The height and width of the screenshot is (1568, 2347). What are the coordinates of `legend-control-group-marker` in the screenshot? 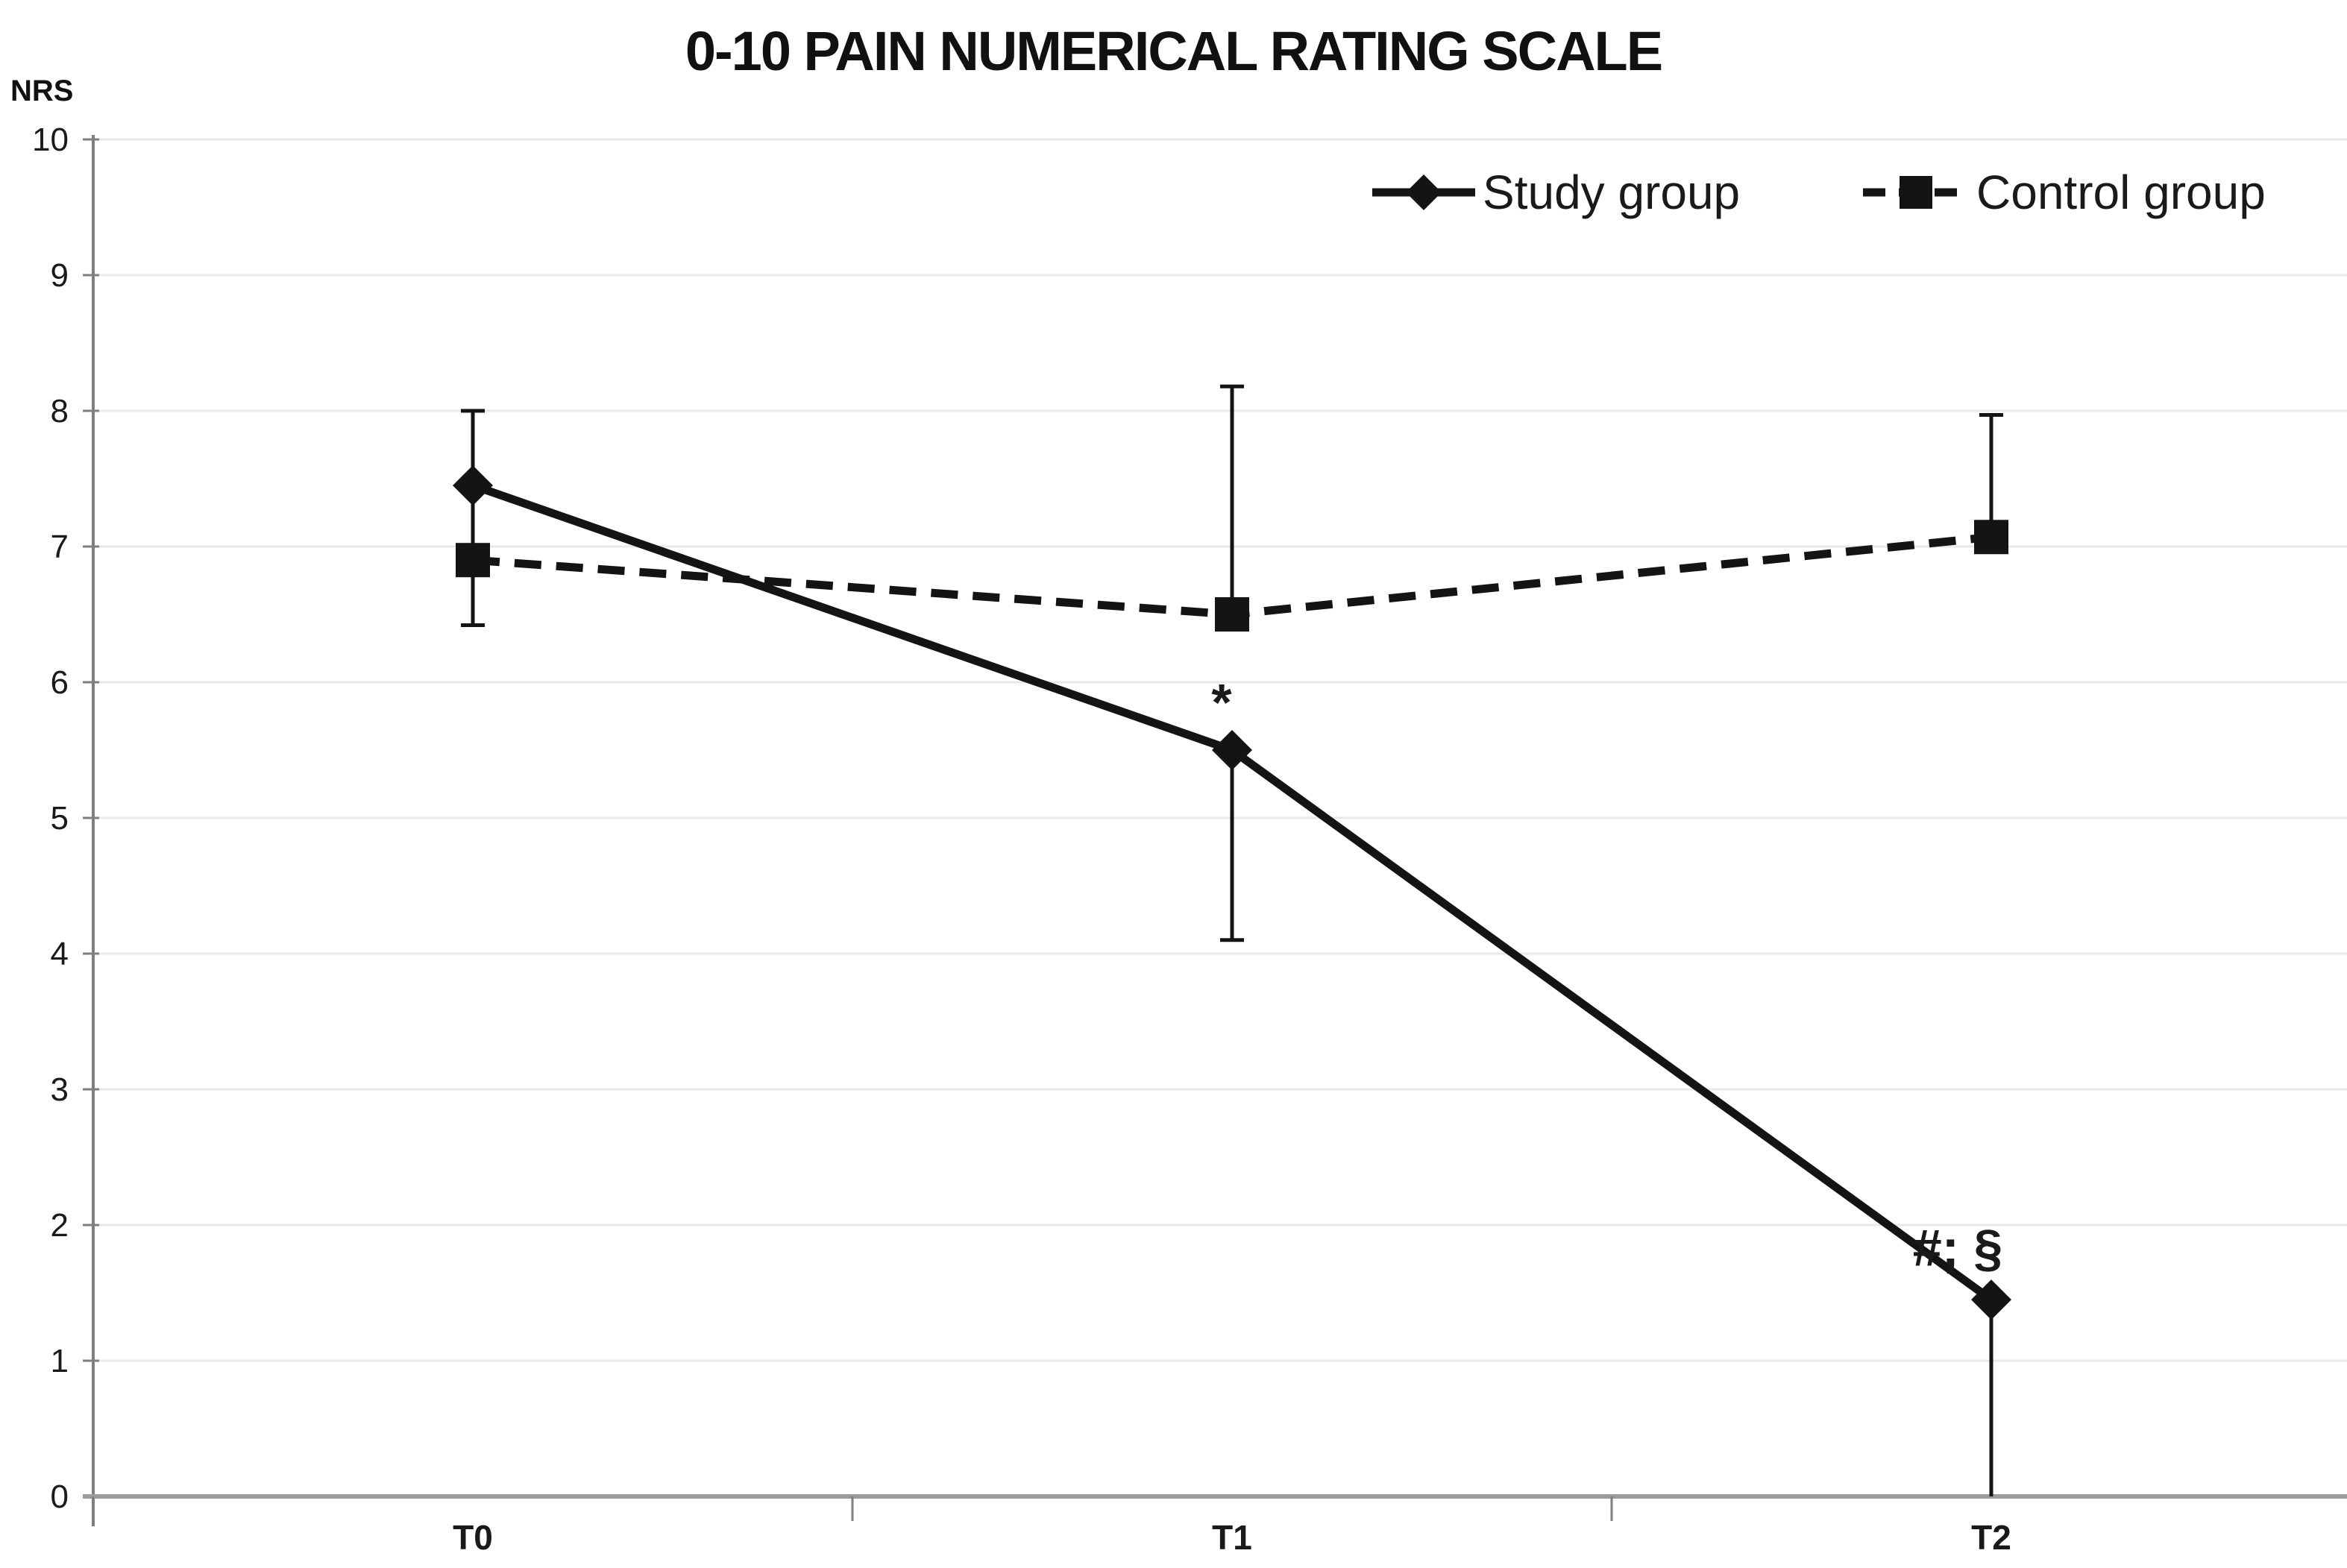 It's located at (1916, 192).